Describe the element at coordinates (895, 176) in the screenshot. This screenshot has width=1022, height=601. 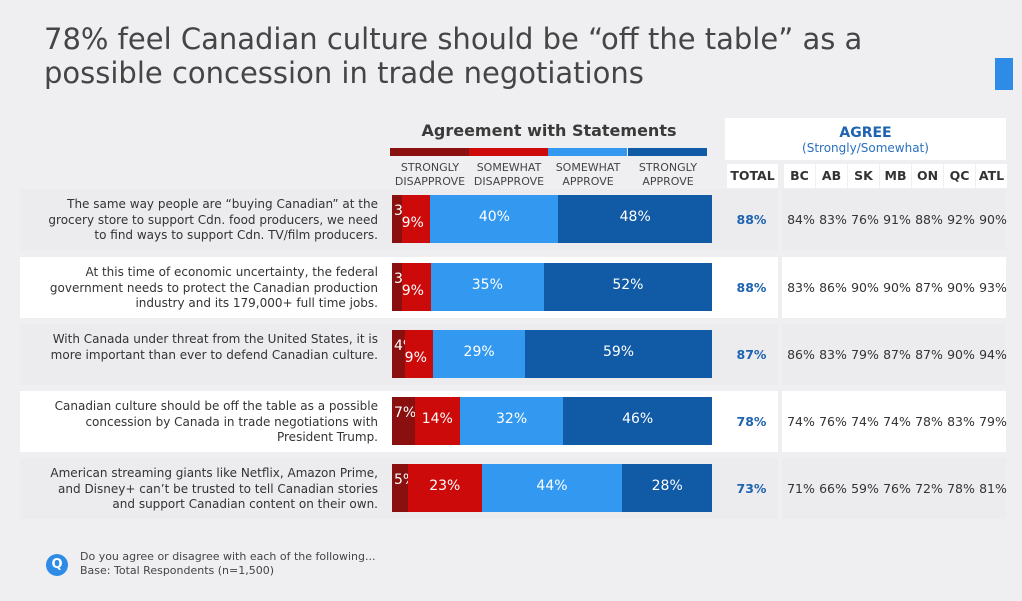
I see `column-header: MB` at that location.